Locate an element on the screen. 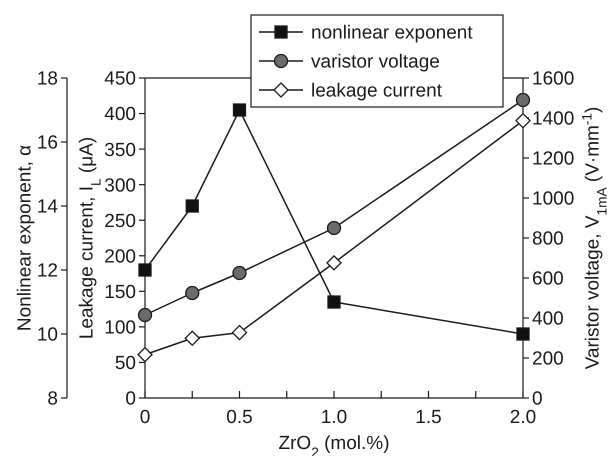 The image size is (611, 456). y-tick-label: 100 is located at coordinates (120, 328).